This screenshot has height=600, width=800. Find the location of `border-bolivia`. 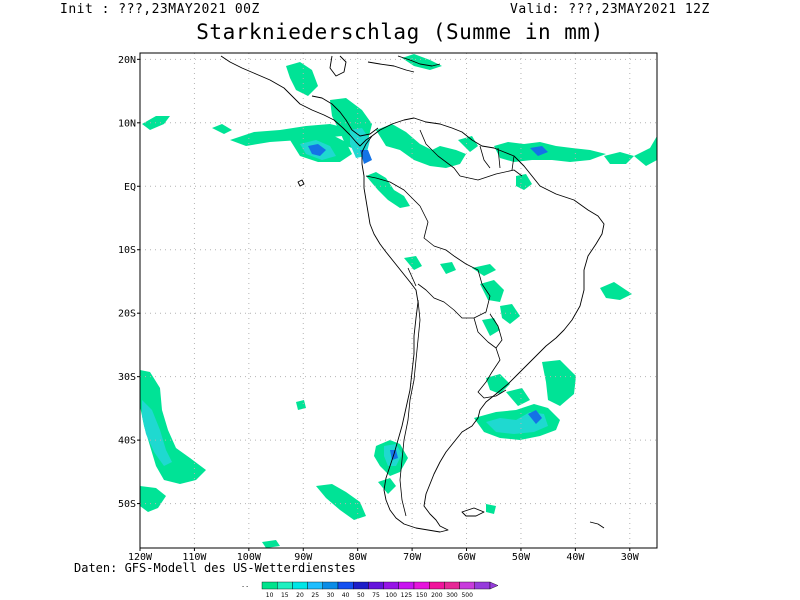

border-bolivia is located at coordinates (454, 287).